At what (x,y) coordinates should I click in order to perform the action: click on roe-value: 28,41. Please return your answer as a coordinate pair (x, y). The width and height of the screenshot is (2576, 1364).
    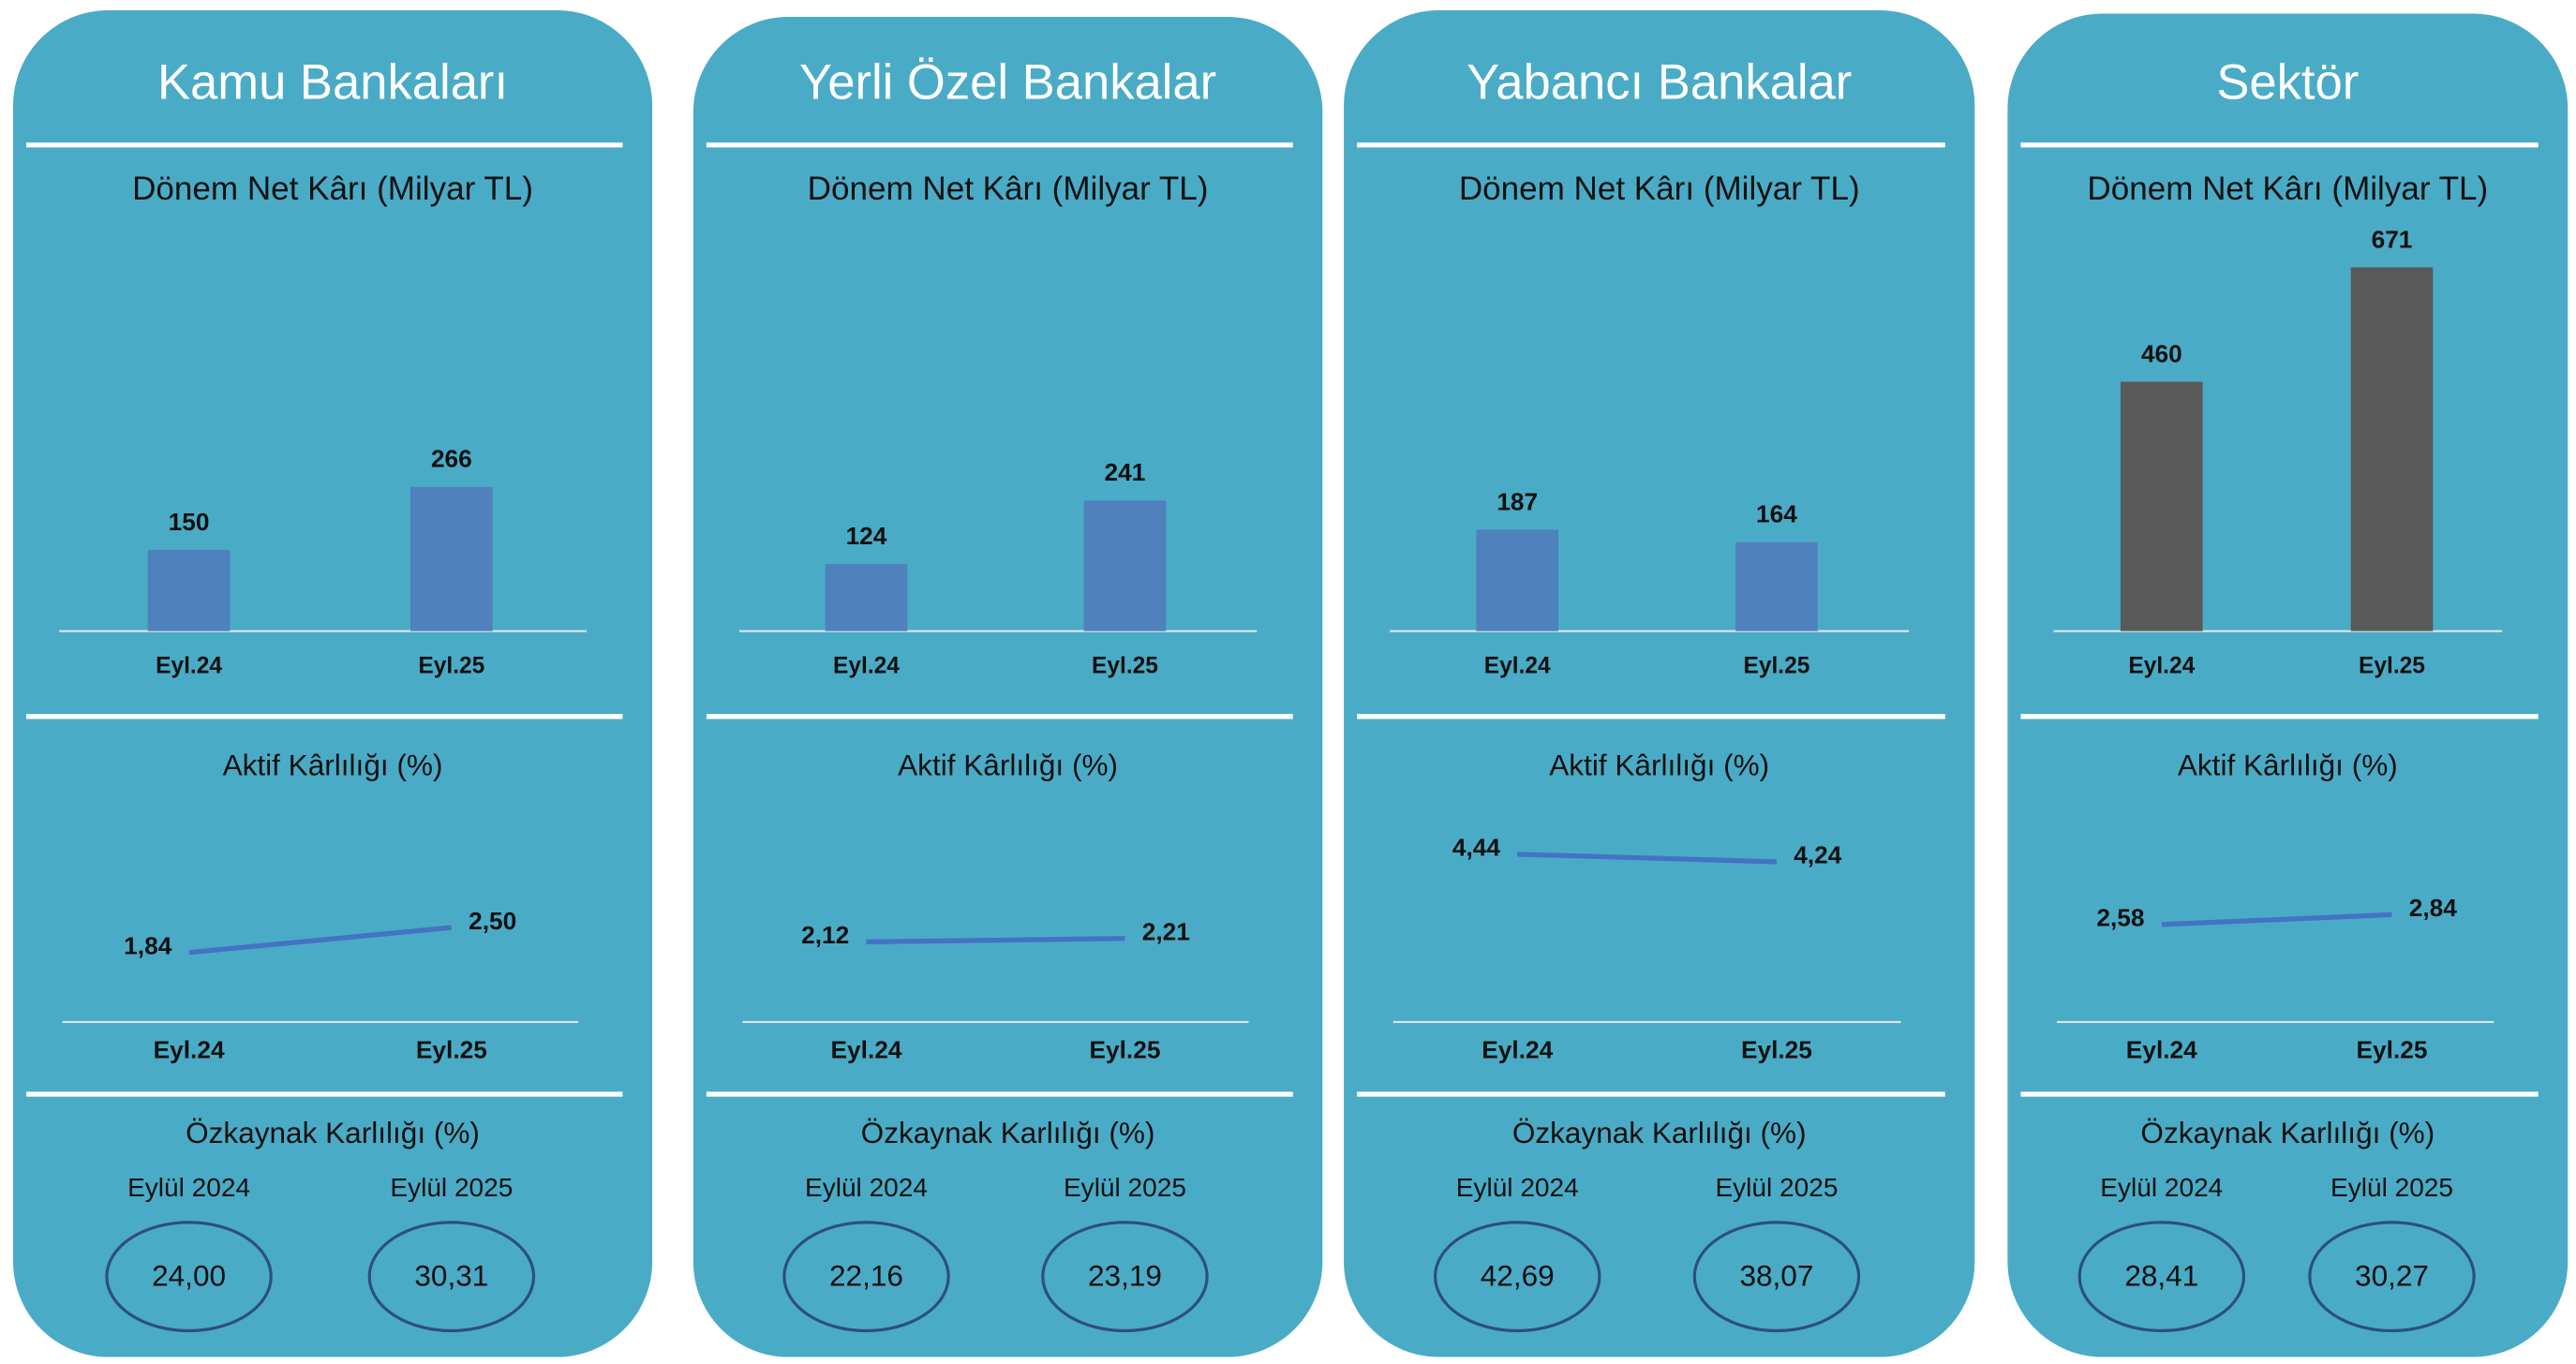
    Looking at the image, I should click on (2161, 1276).